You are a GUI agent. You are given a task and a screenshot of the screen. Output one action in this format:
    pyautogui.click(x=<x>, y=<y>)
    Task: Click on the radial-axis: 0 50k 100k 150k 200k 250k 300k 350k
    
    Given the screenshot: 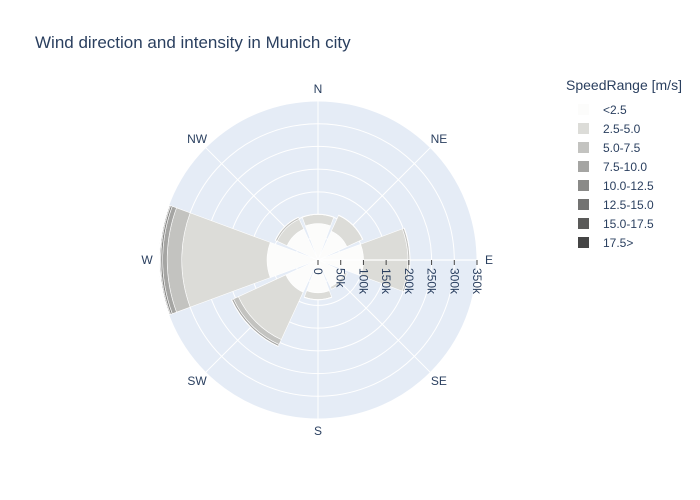 What is the action you would take?
    pyautogui.click(x=397, y=277)
    